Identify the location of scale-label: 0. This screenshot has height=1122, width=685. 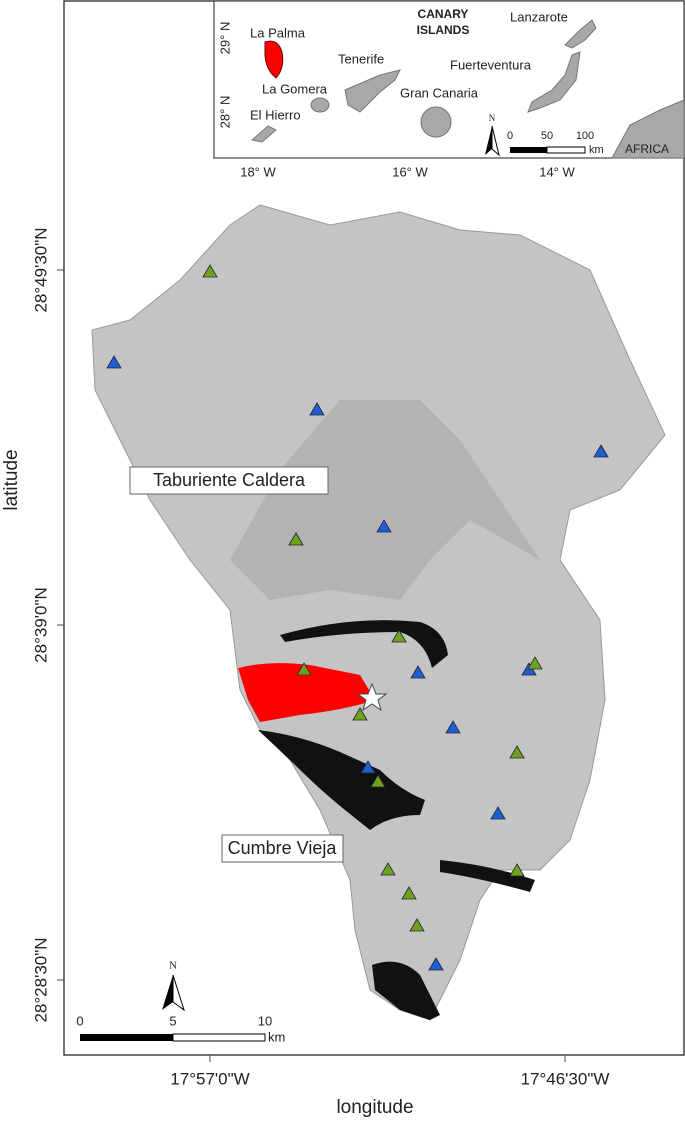
(79, 1020).